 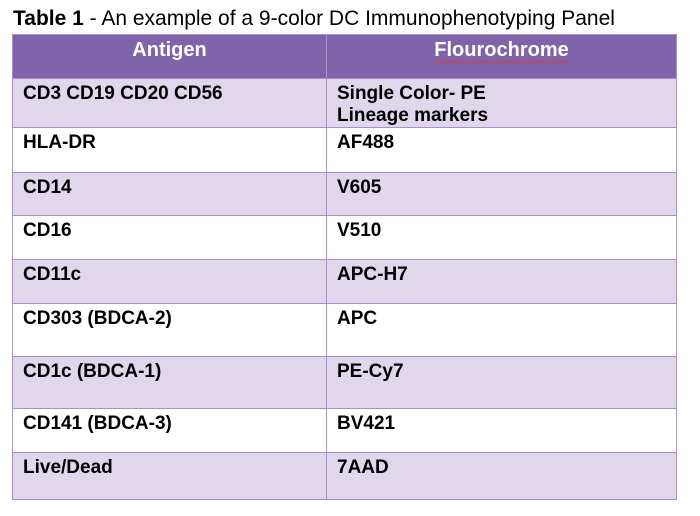 I want to click on table-row: CD14 V605, so click(x=344, y=194).